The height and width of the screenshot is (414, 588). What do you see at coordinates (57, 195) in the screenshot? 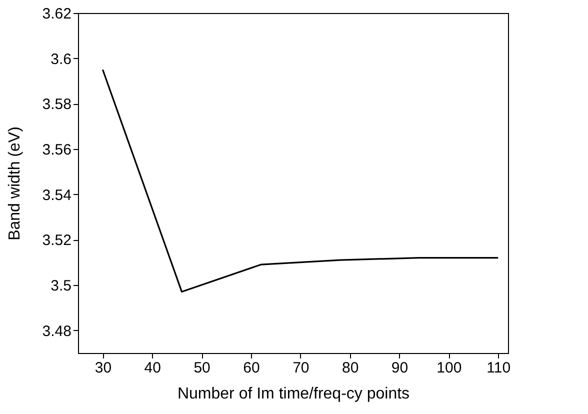
I see `y-tick-label: 3.54` at bounding box center [57, 195].